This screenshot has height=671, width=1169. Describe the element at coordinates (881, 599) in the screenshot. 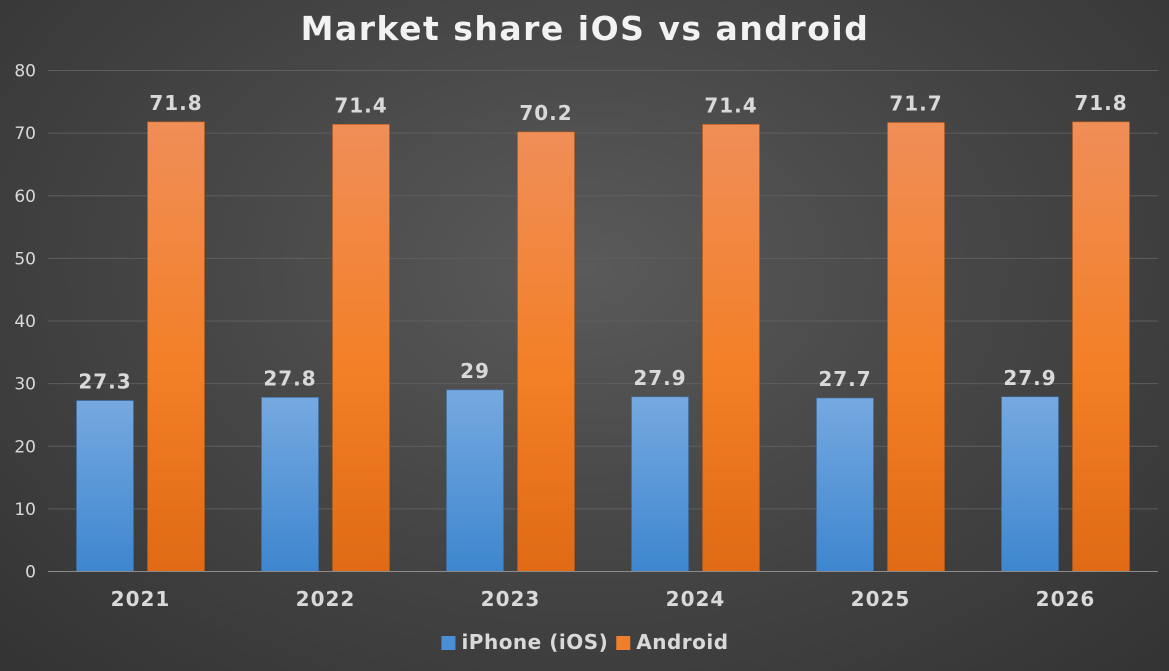

I see `x-tick-label: 2025` at that location.